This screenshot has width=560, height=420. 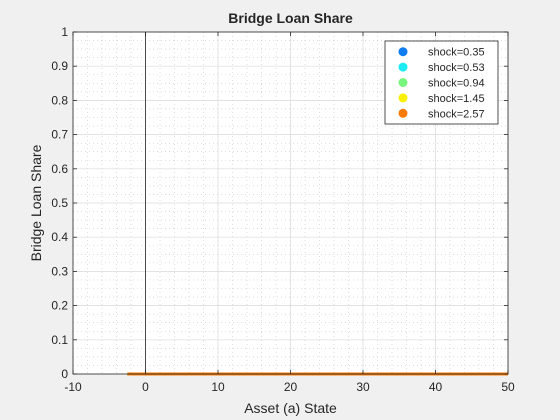 What do you see at coordinates (290, 18) in the screenshot?
I see `chart-title: Bridge Loan Share` at bounding box center [290, 18].